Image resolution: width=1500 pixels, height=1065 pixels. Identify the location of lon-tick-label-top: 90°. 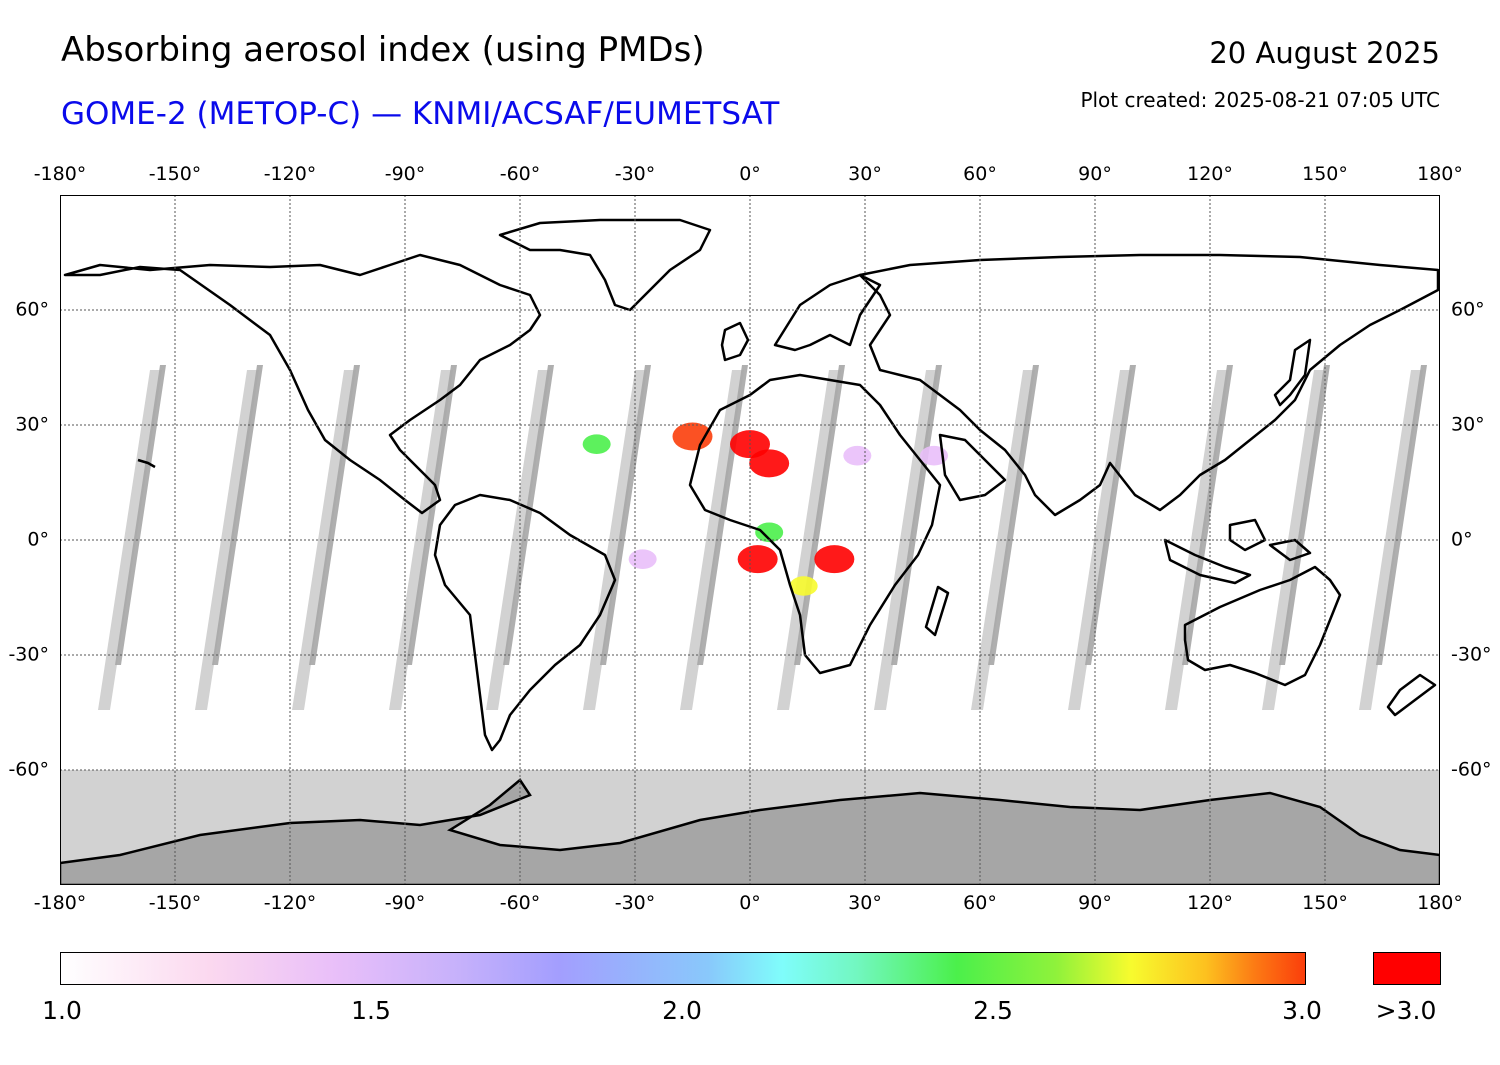
(1095, 174).